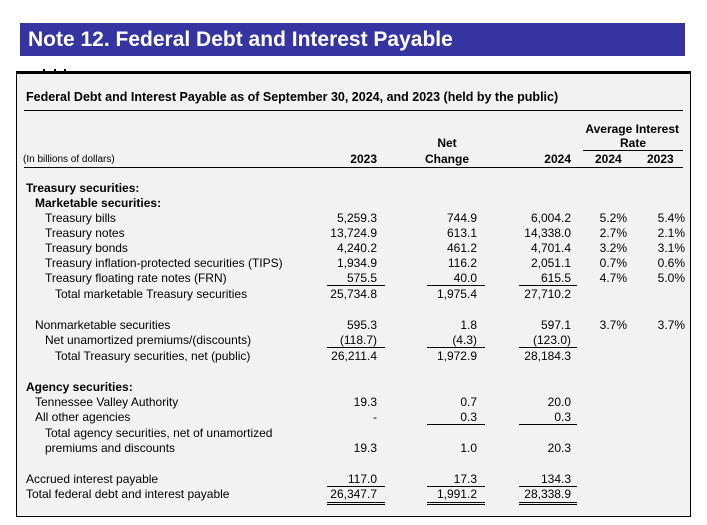  I want to click on row-label-total-treasury: Total Treasury securities, net (public), so click(153, 356).